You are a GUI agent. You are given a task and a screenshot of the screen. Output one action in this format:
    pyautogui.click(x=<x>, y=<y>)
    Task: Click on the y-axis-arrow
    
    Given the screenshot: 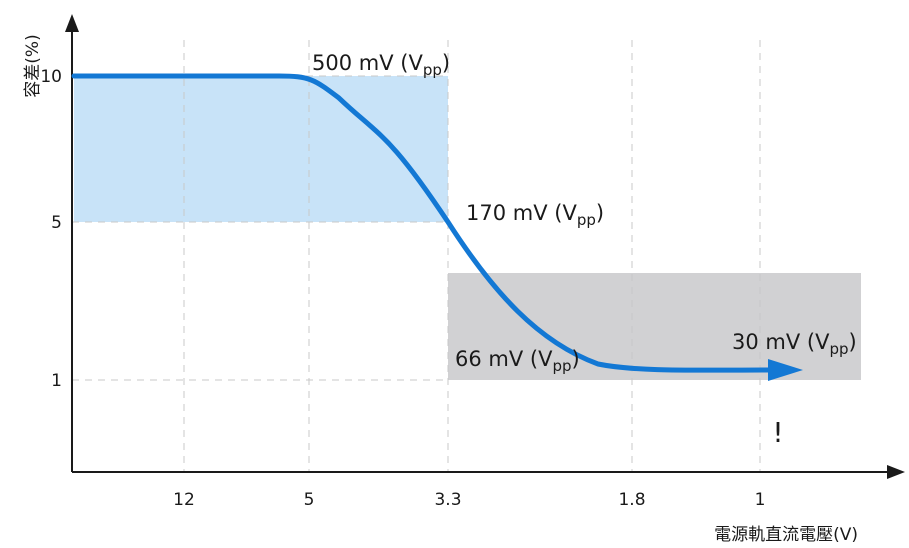 What is the action you would take?
    pyautogui.click(x=72, y=23)
    